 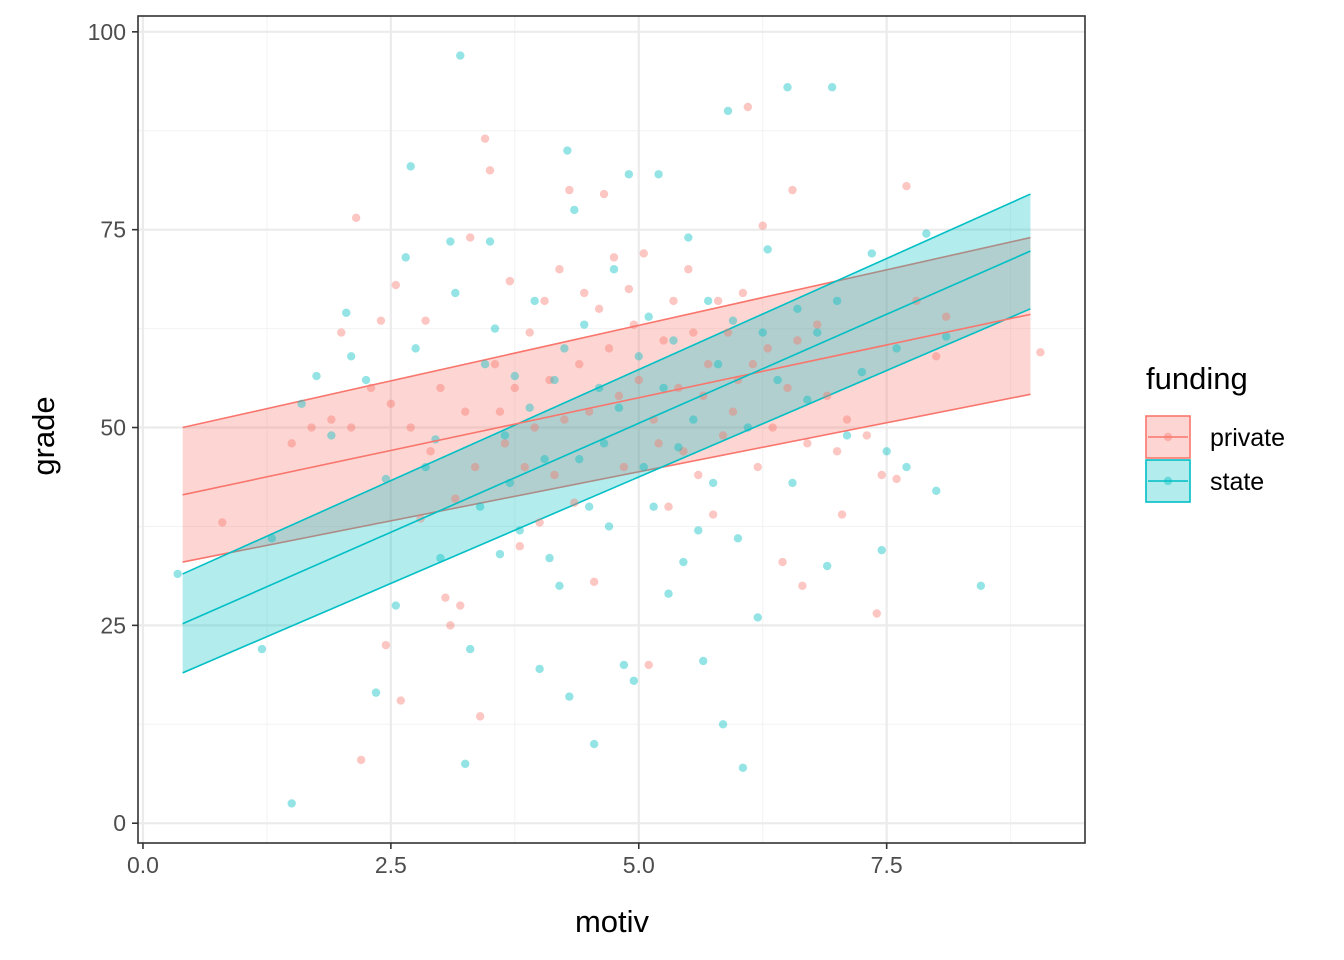 What do you see at coordinates (43, 435) in the screenshot?
I see `y-axis-title: grade` at bounding box center [43, 435].